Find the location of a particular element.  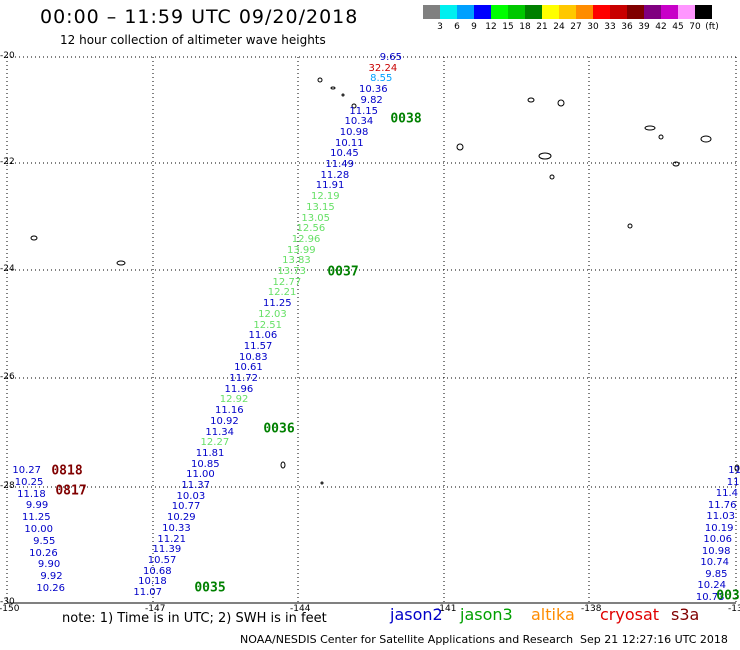

wave-height-value: 10.18 is located at coordinates (152, 582).